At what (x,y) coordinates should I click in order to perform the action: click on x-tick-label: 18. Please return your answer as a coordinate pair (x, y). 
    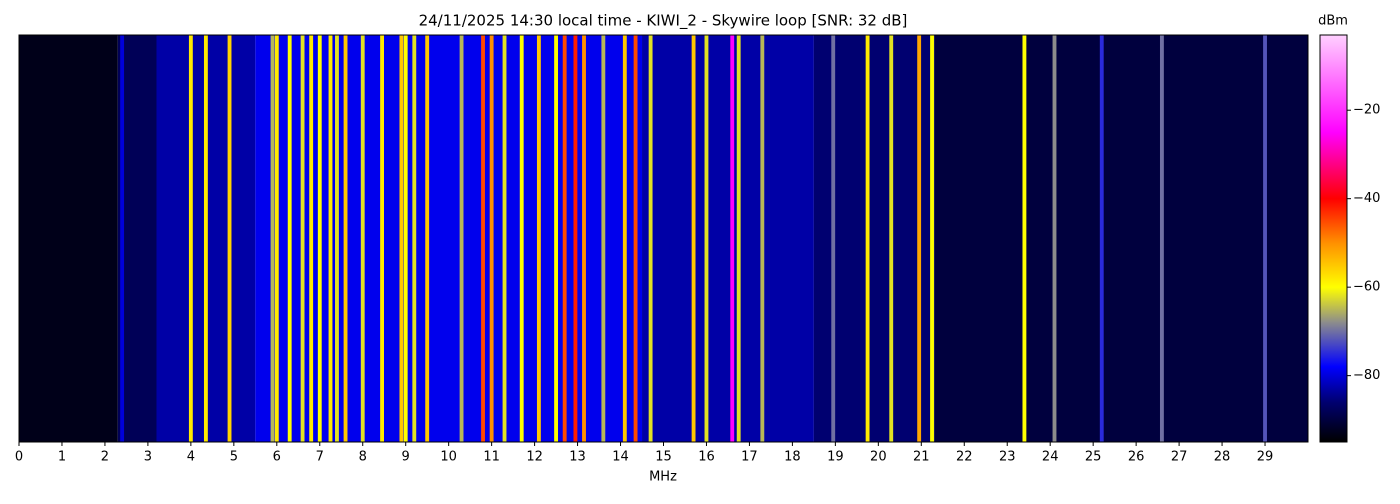
    Looking at the image, I should click on (792, 457).